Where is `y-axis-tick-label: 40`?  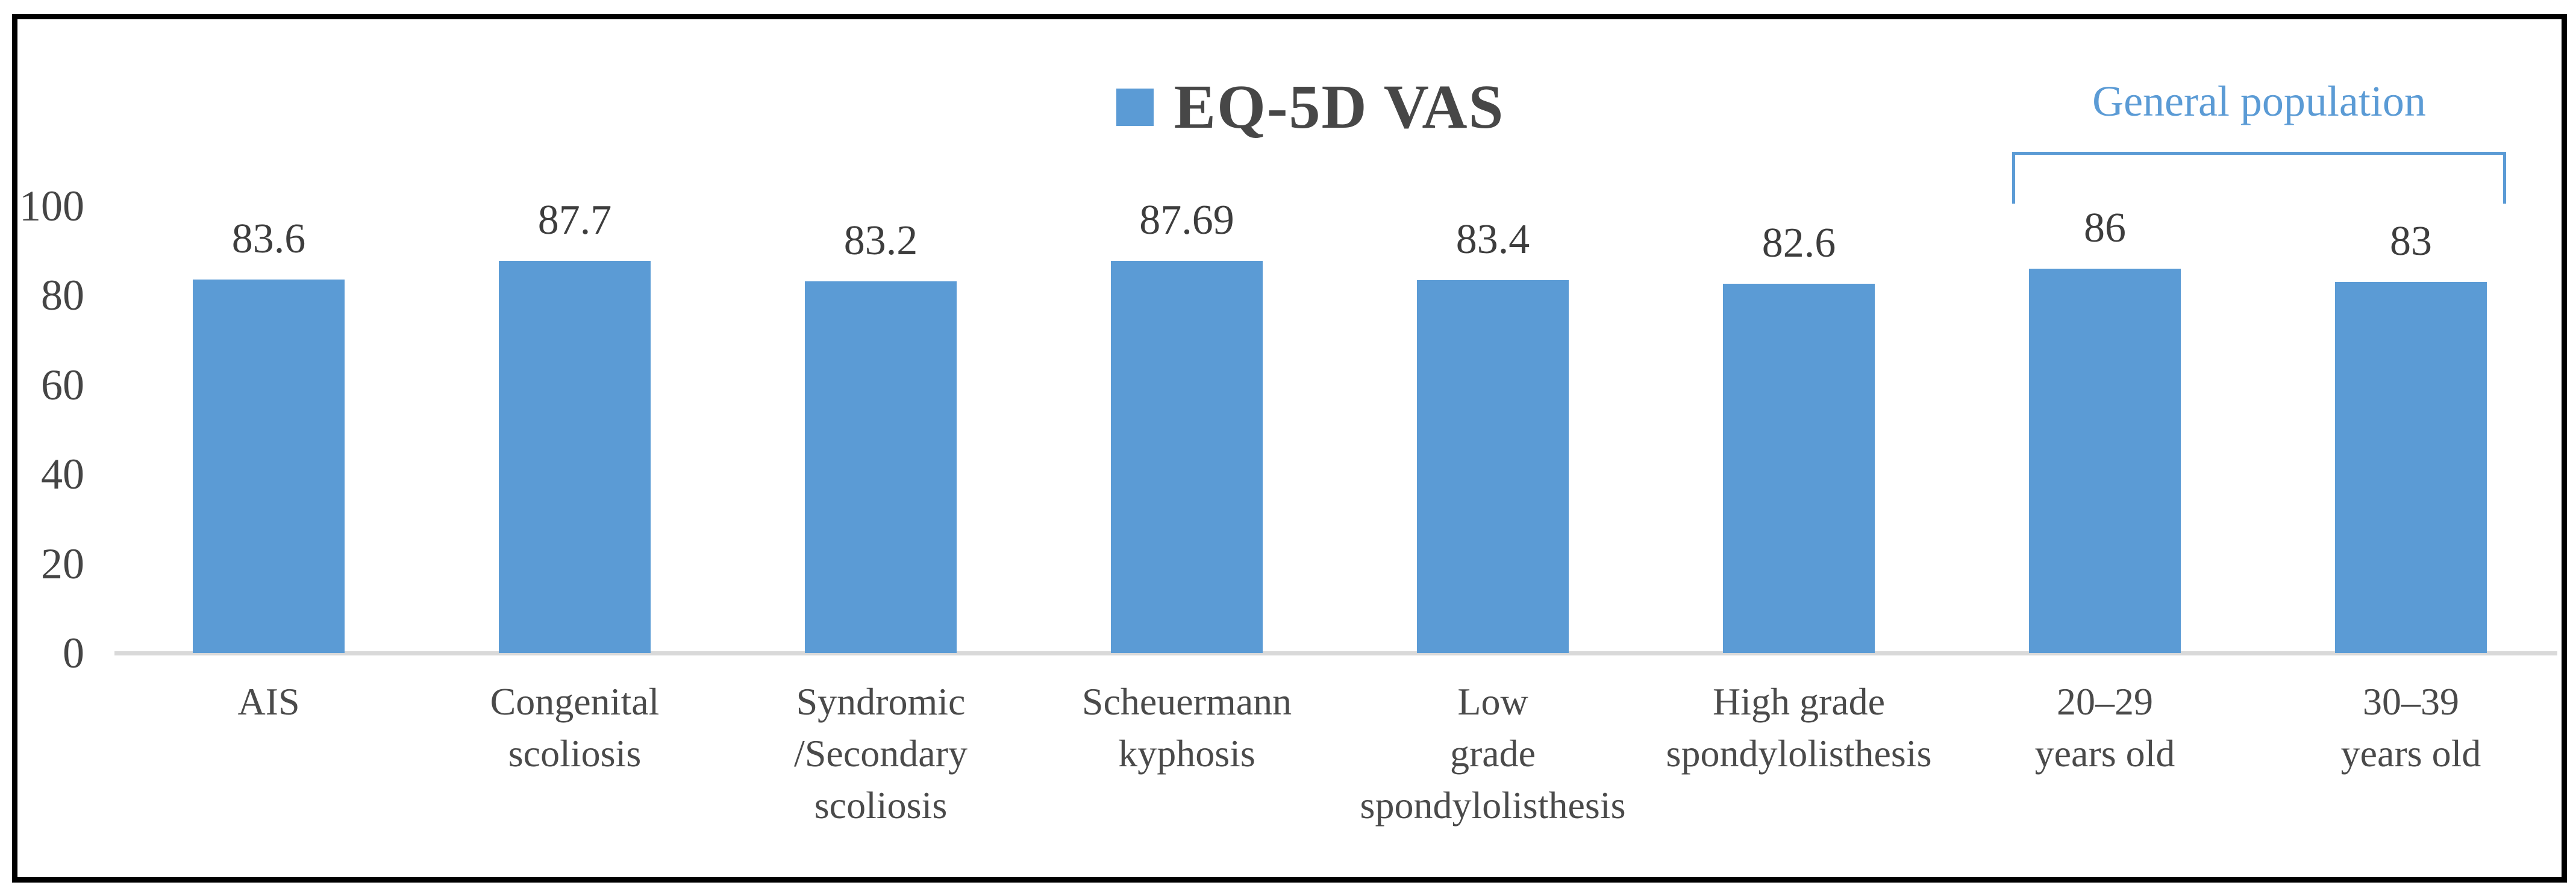
y-axis-tick-label: 40 is located at coordinates (63, 474).